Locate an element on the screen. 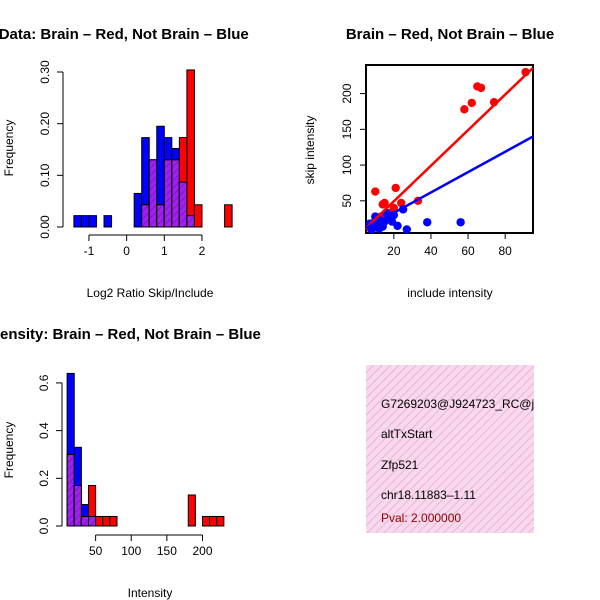 The image size is (600, 600). scatter-frame is located at coordinates (449, 149).